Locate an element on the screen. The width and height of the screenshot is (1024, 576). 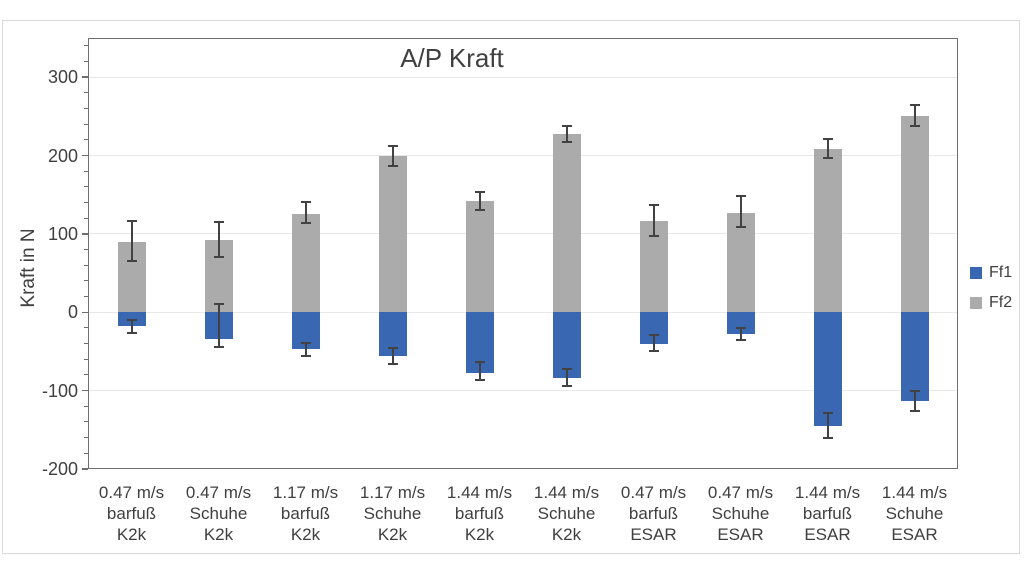
y-tick-label-100: 100 is located at coordinates (62, 233).